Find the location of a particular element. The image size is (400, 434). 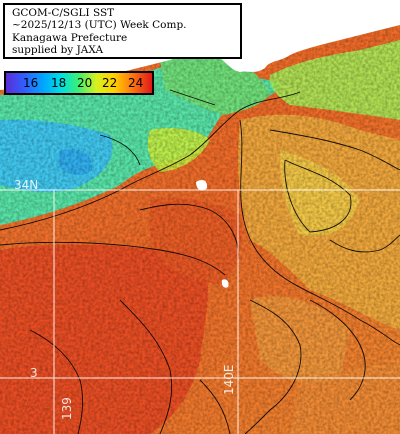

colorbar-tick-18: 18 is located at coordinates (59, 83).